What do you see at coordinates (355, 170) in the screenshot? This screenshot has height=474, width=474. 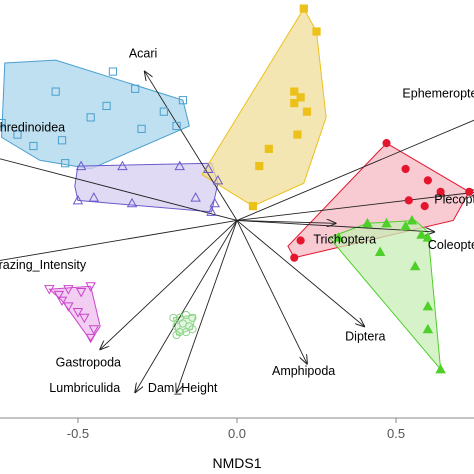 I see `vector-arrow-ephemeroptera` at bounding box center [355, 170].